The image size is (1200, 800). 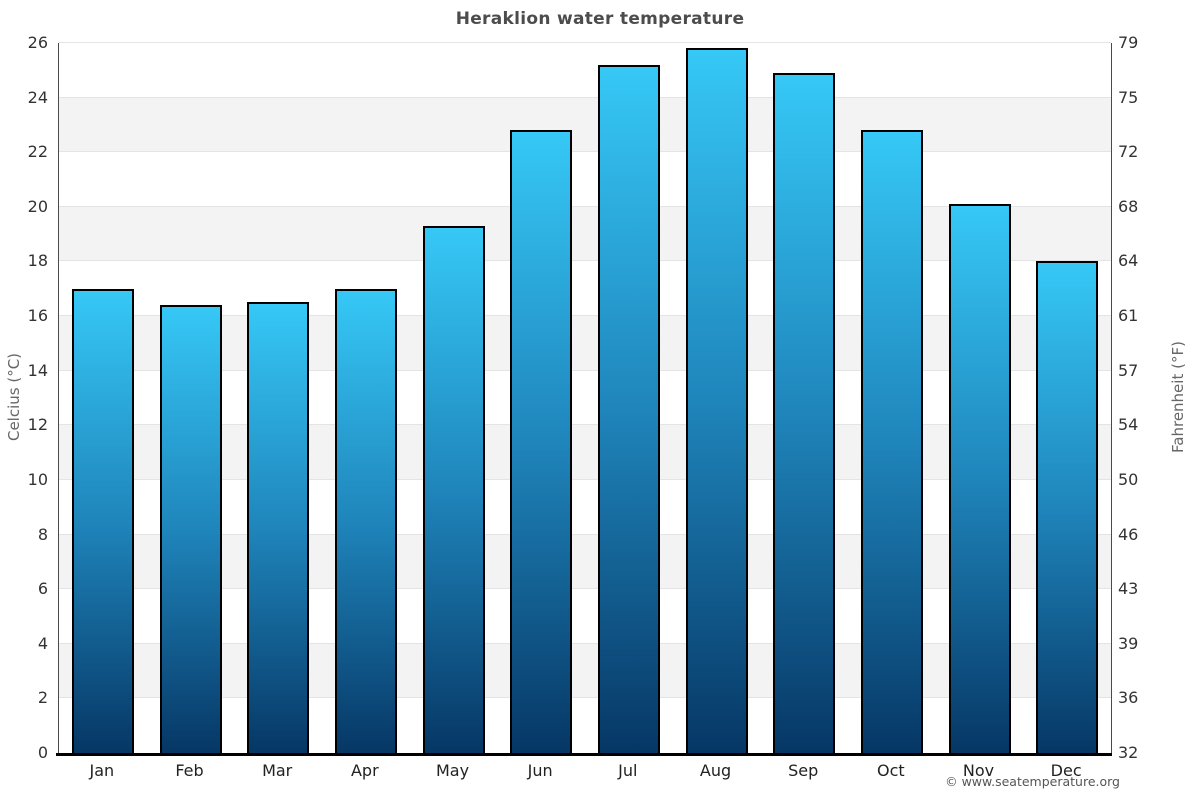 I want to click on y-tick-celsius: 16, so click(x=37, y=316).